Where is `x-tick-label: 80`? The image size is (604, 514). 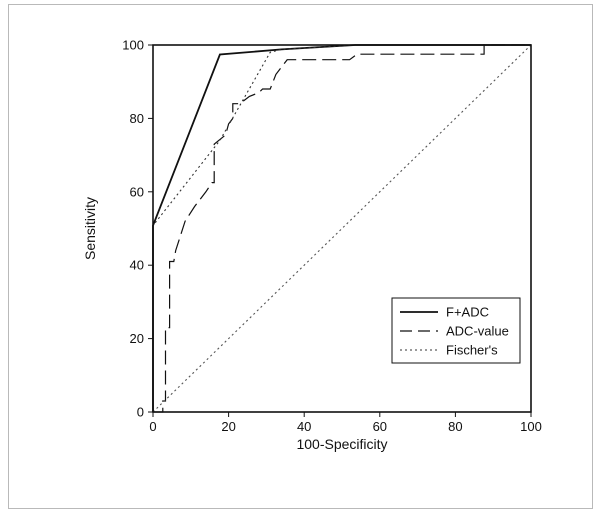 x-tick-label: 80 is located at coordinates (455, 426).